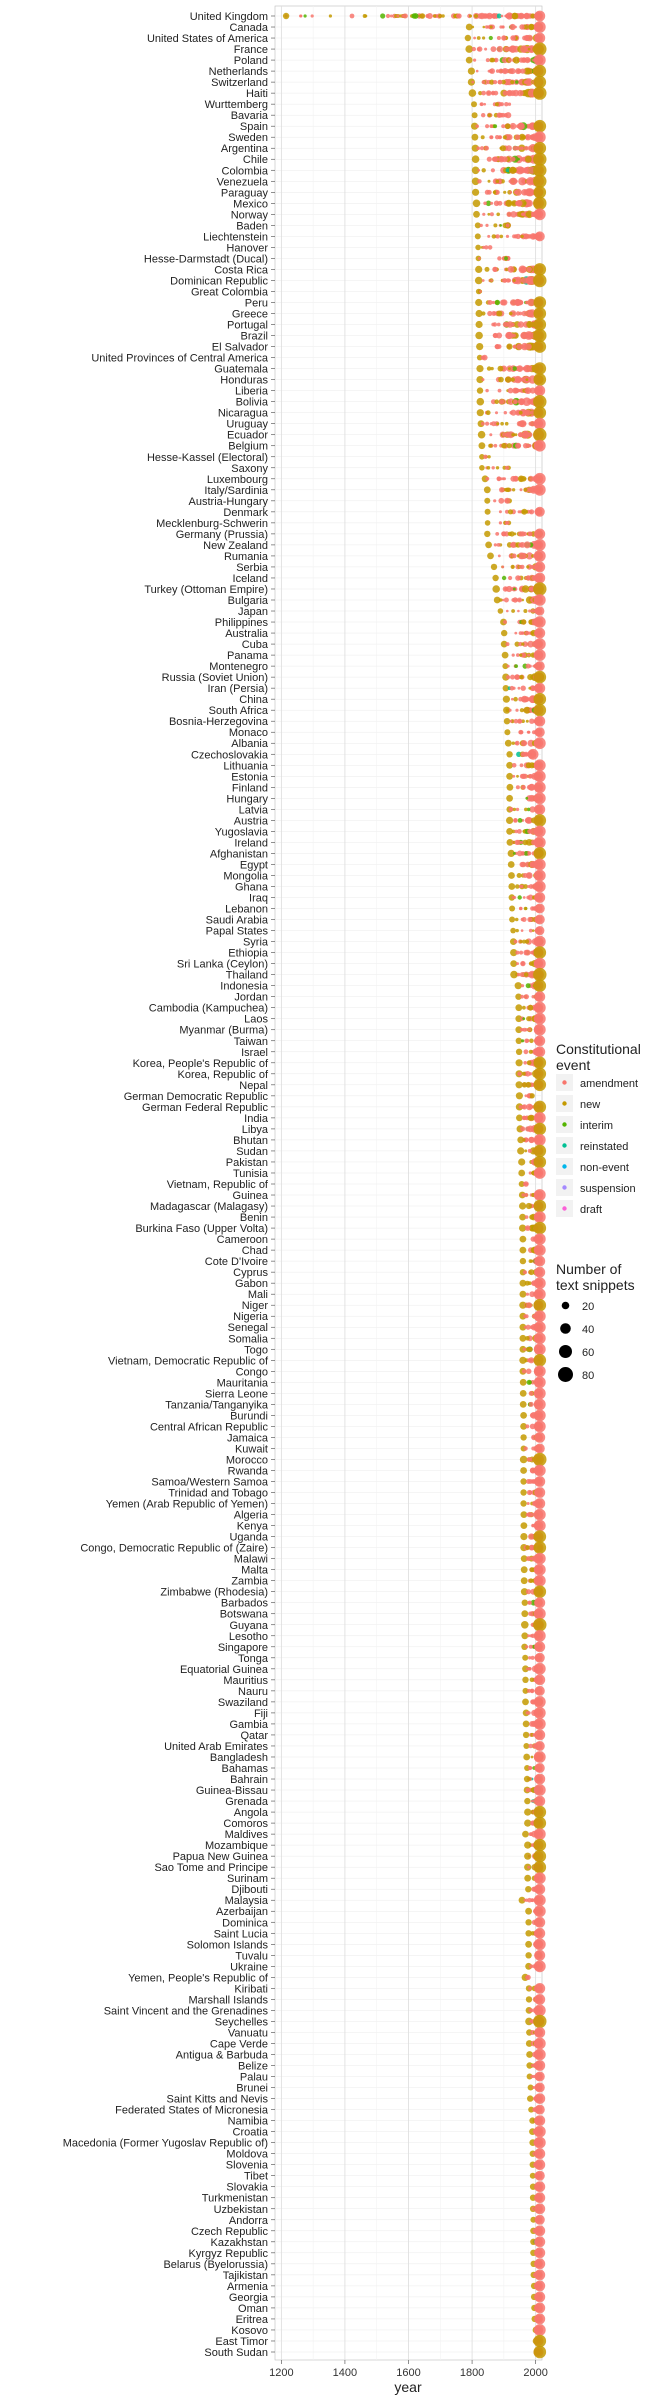 The height and width of the screenshot is (2405, 672). What do you see at coordinates (198, 1978) in the screenshot?
I see `country-label: Yemen, People's Republic of` at bounding box center [198, 1978].